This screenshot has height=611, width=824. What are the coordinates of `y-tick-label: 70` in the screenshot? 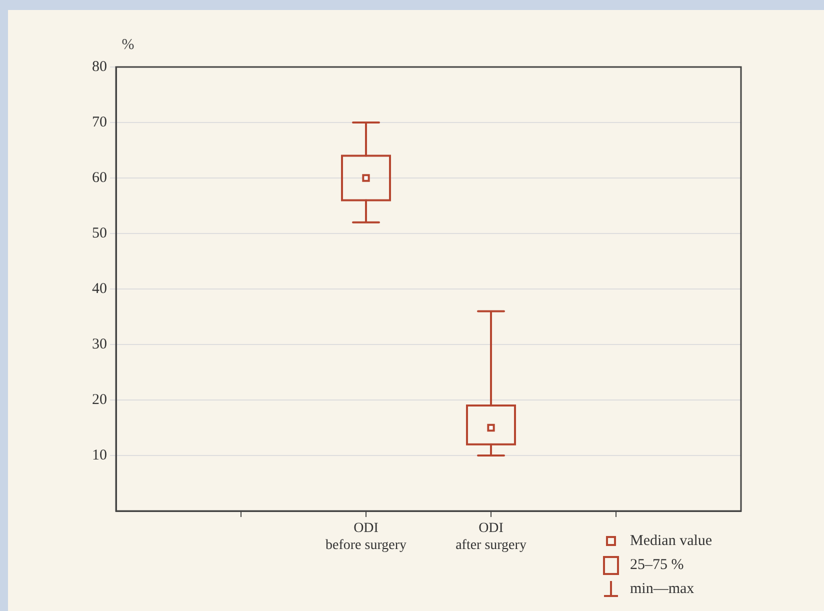 It's located at (99, 122).